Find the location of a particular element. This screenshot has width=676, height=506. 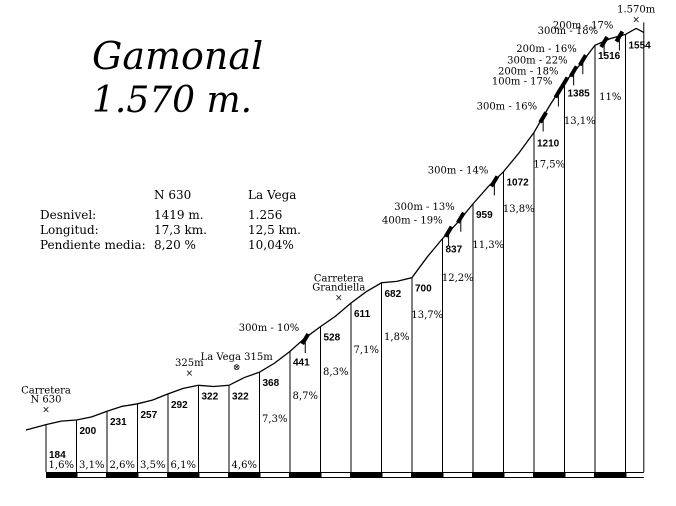

altitude-label: 1554 is located at coordinates (640, 45).